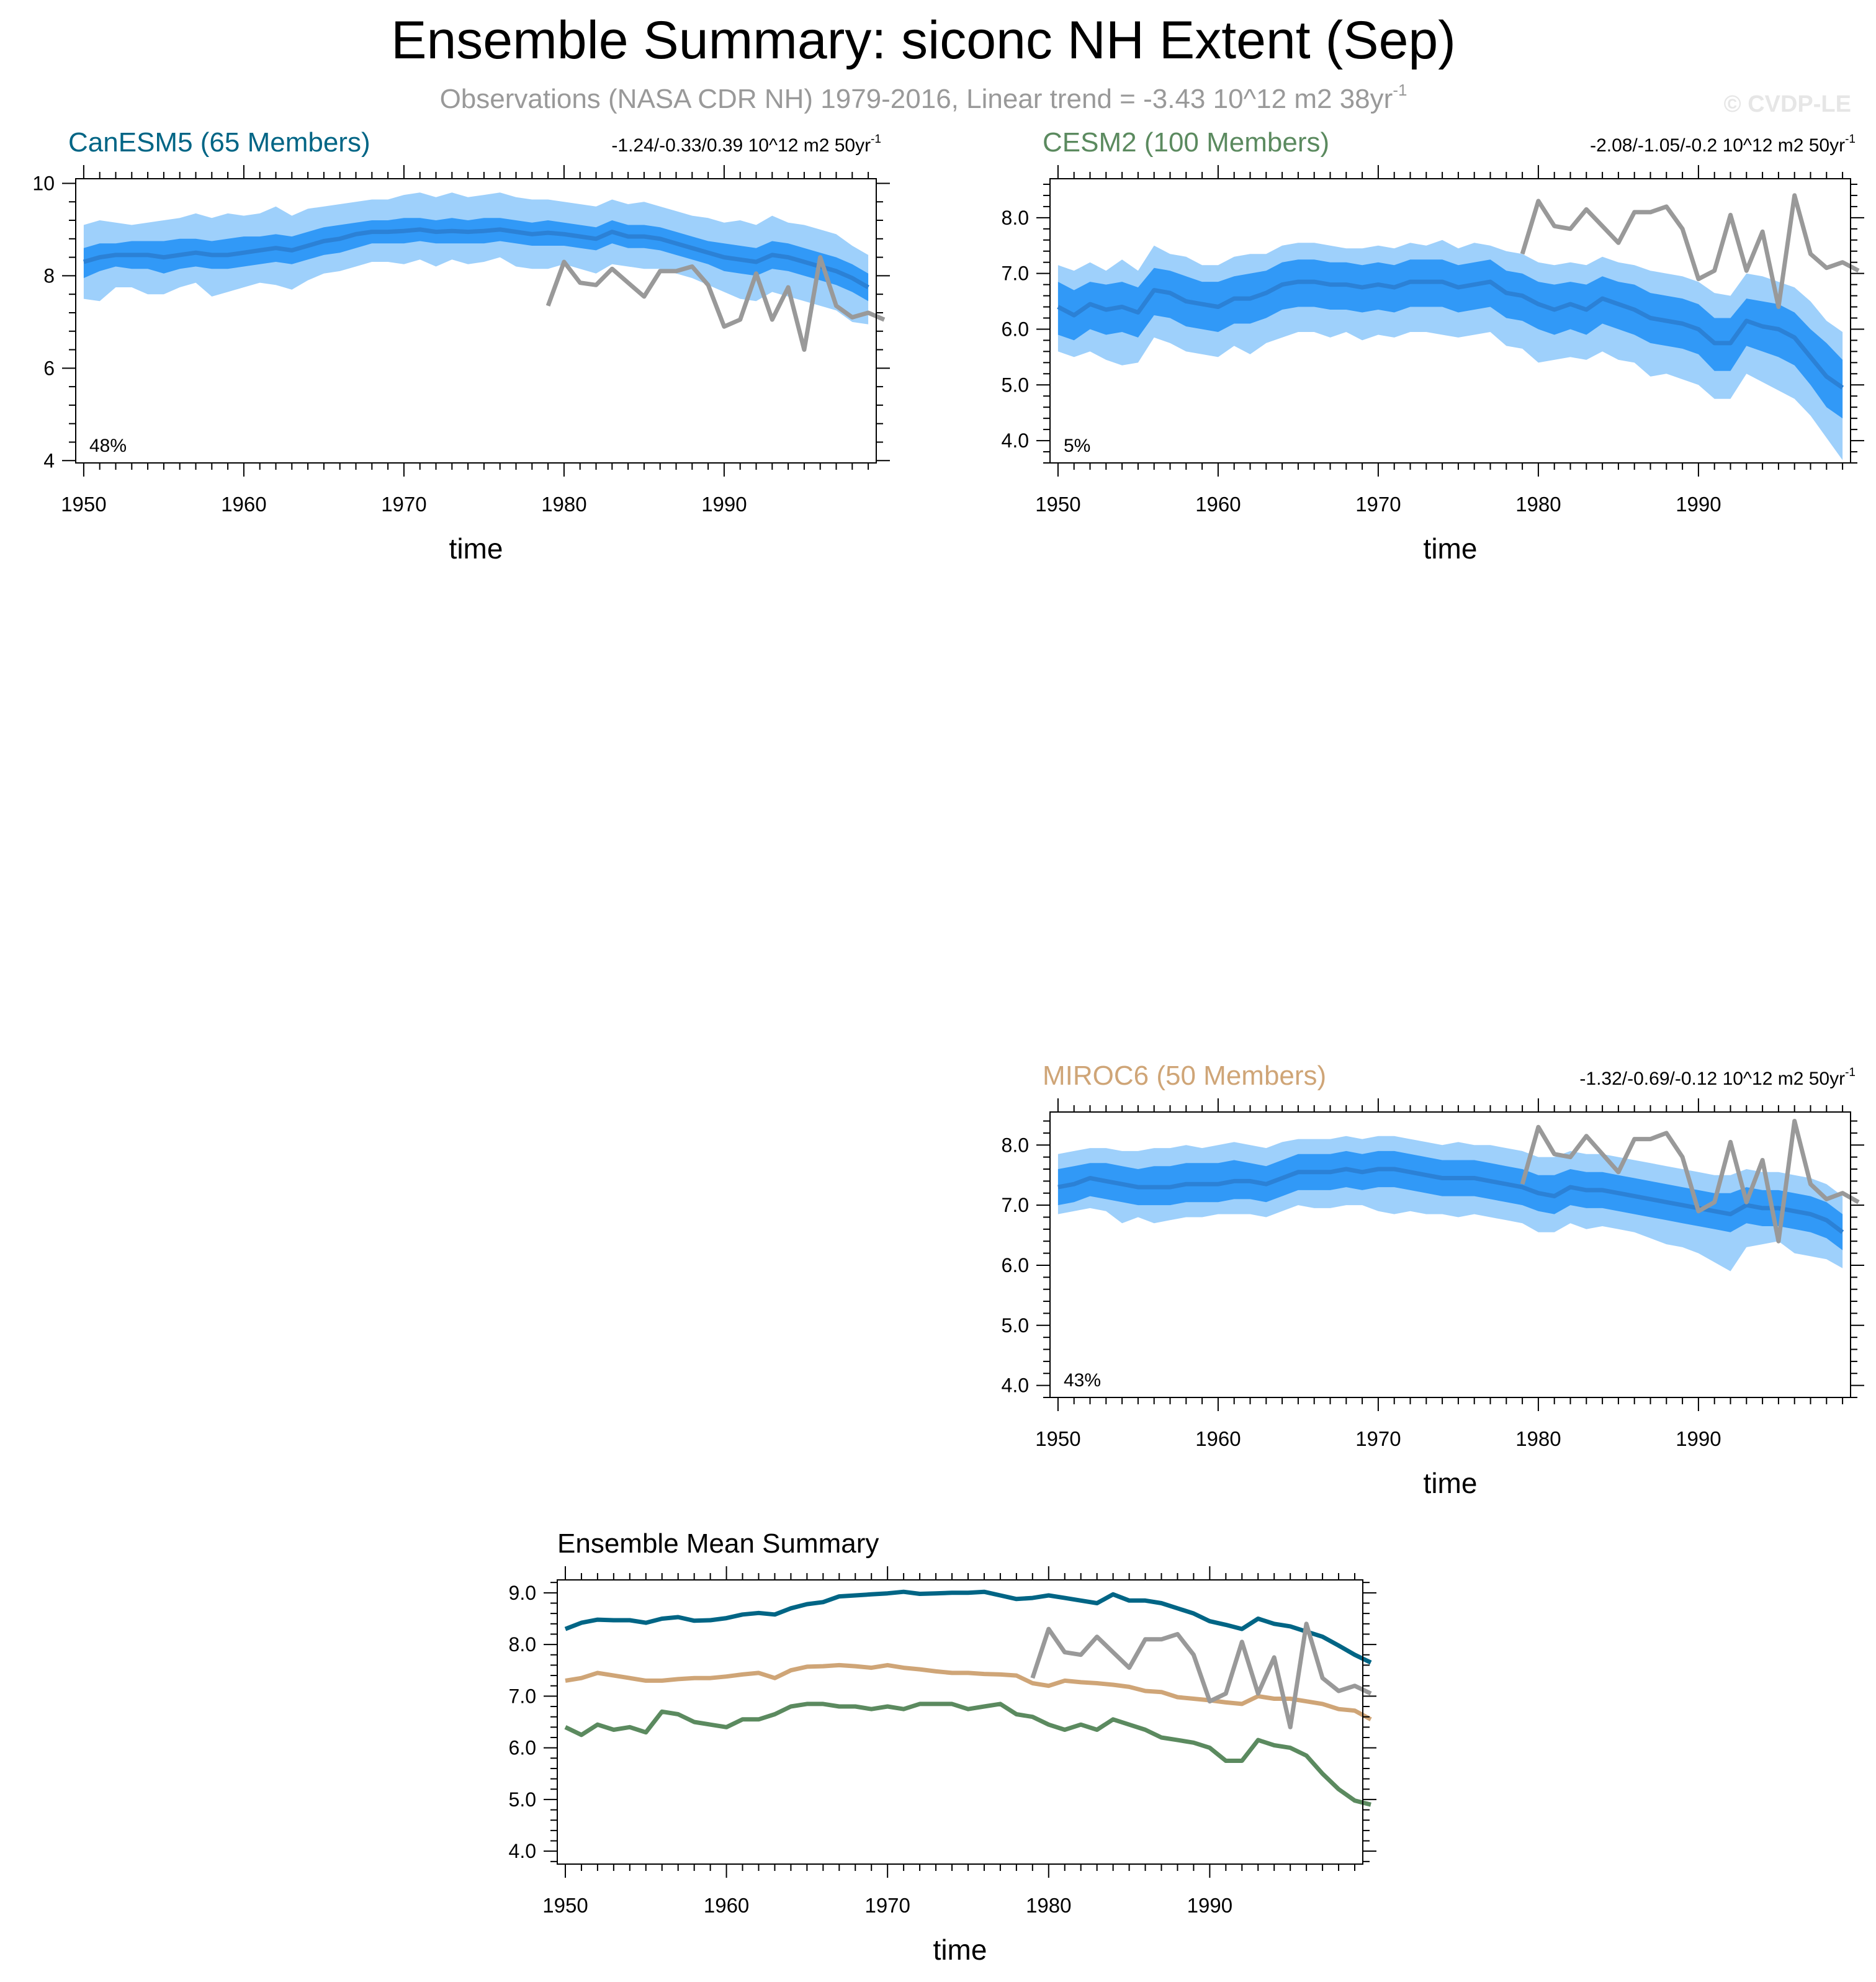 The height and width of the screenshot is (1982, 1876). I want to click on trend-text: -1.32/-0.69/-0.12 10^12 m2 50yr, so click(1712, 1079).